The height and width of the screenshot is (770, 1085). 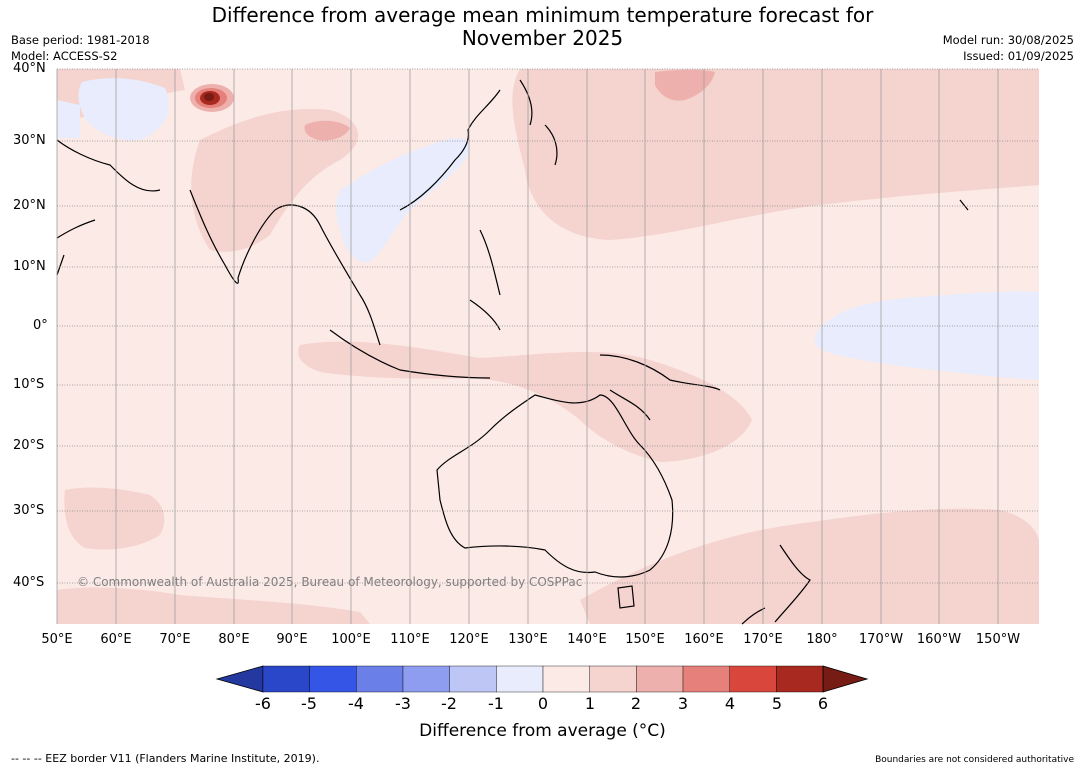 I want to click on colorbar-arrow-min, so click(x=239, y=679).